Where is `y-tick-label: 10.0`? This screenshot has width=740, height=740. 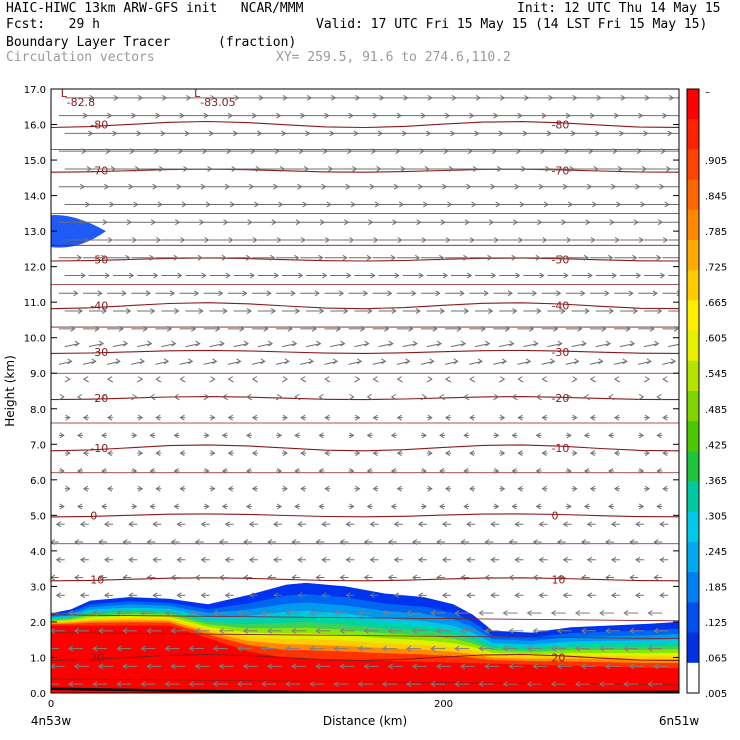 y-tick-label: 10.0 is located at coordinates (35, 339).